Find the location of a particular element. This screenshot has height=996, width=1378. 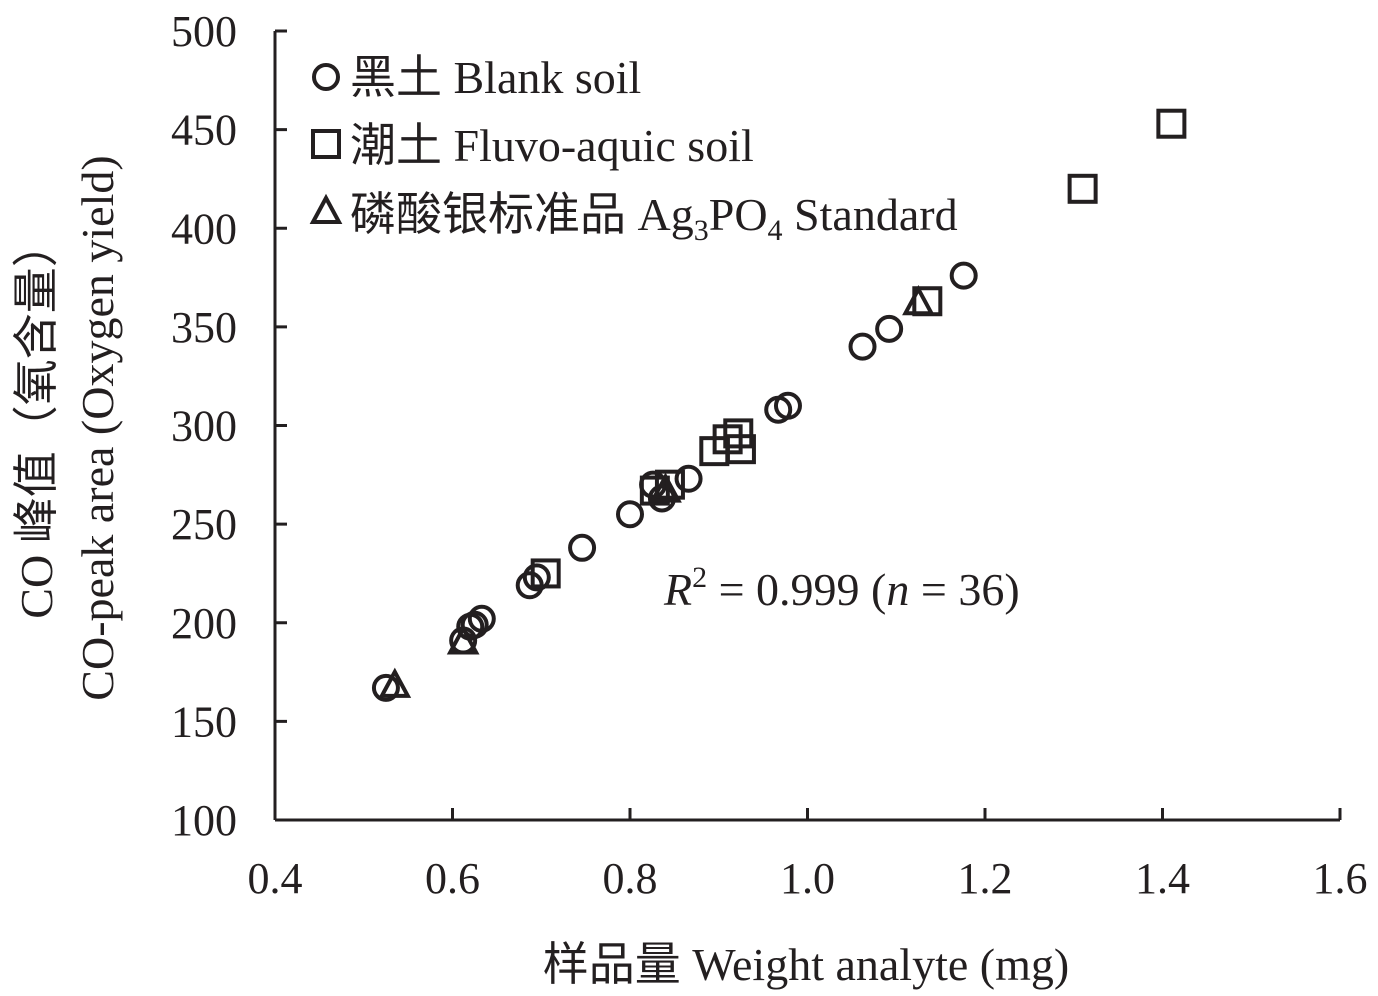

x-tick-label: 0.4 is located at coordinates (275, 878).